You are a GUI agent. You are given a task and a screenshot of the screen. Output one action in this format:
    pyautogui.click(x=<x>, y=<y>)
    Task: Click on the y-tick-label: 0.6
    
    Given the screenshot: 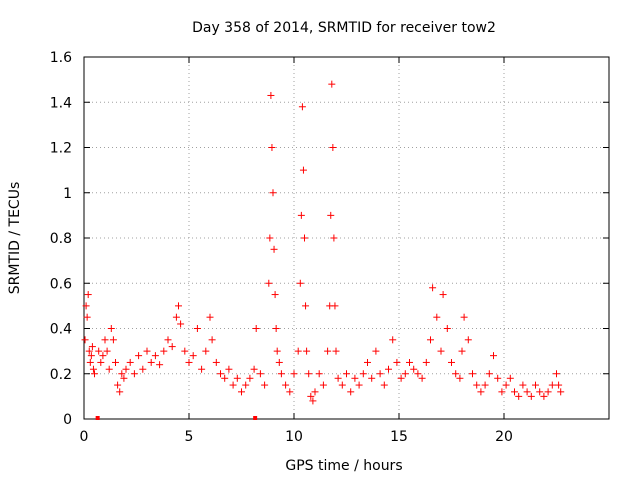 What is the action you would take?
    pyautogui.click(x=61, y=284)
    